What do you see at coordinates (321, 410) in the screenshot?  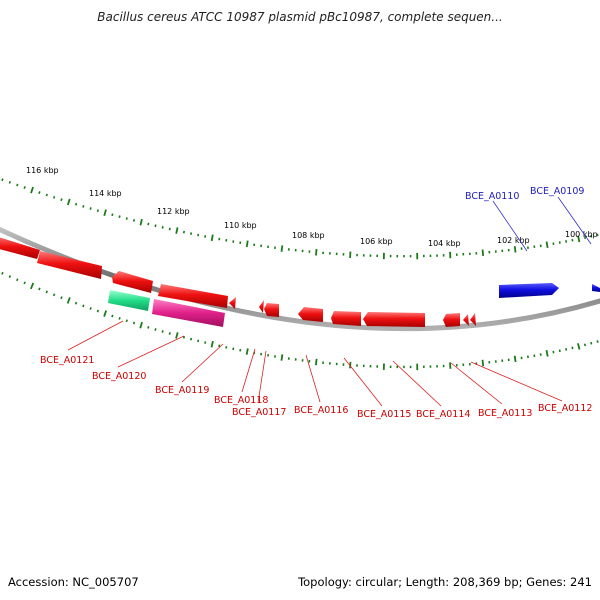 I see `label-bce-a0116: BCE_A0116` at bounding box center [321, 410].